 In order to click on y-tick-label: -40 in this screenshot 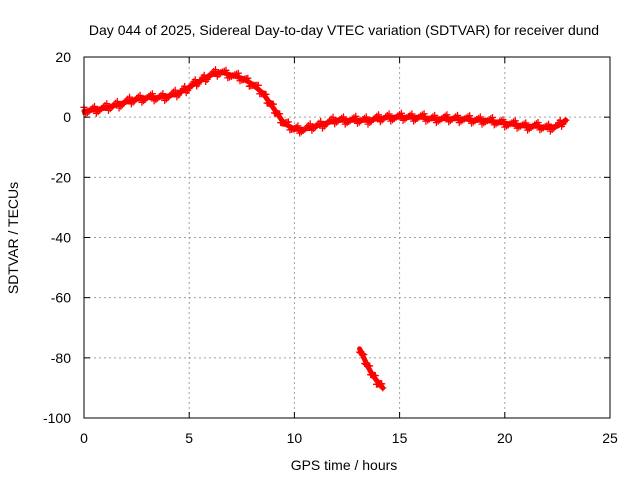, I will do `click(61, 238)`.